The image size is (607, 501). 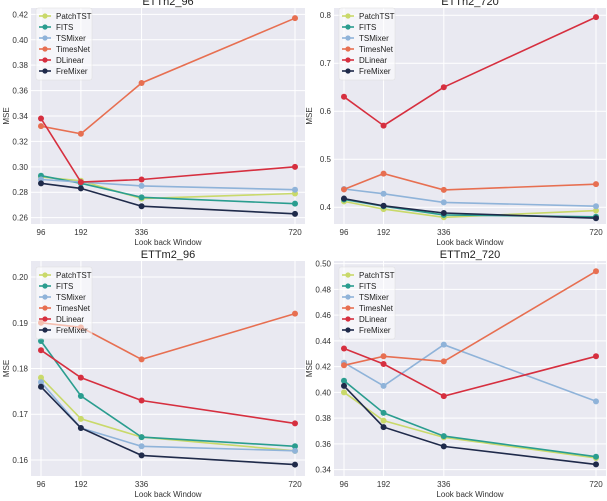 What do you see at coordinates (326, 207) in the screenshot?
I see `y-tick-label: 0.4` at bounding box center [326, 207].